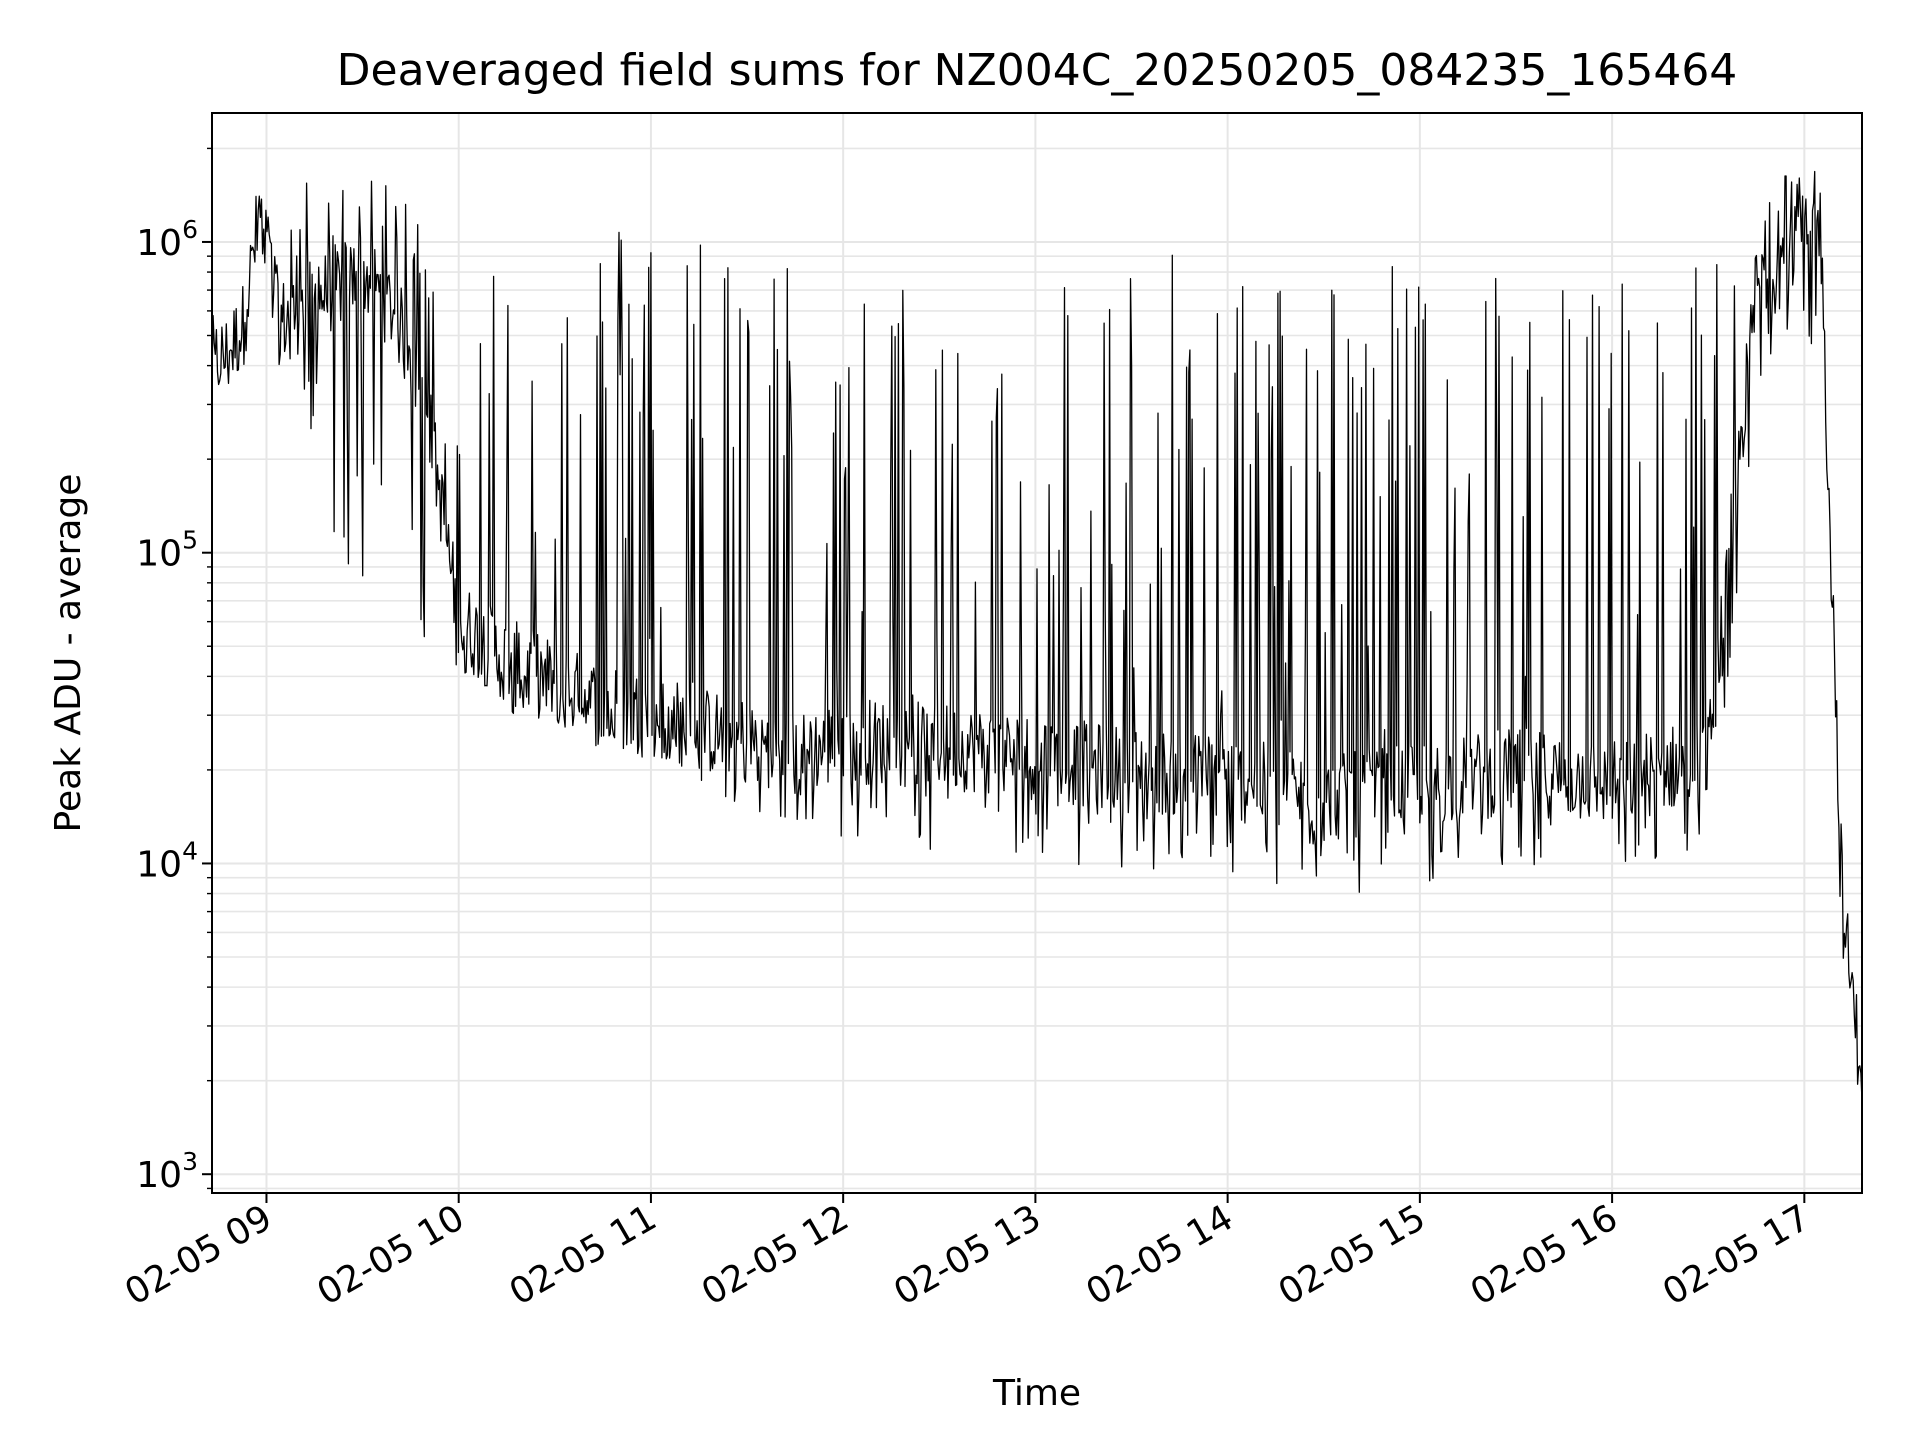 This screenshot has width=1920, height=1440. What do you see at coordinates (68, 653) in the screenshot?
I see `y-axis-label: Peak ADU - average` at bounding box center [68, 653].